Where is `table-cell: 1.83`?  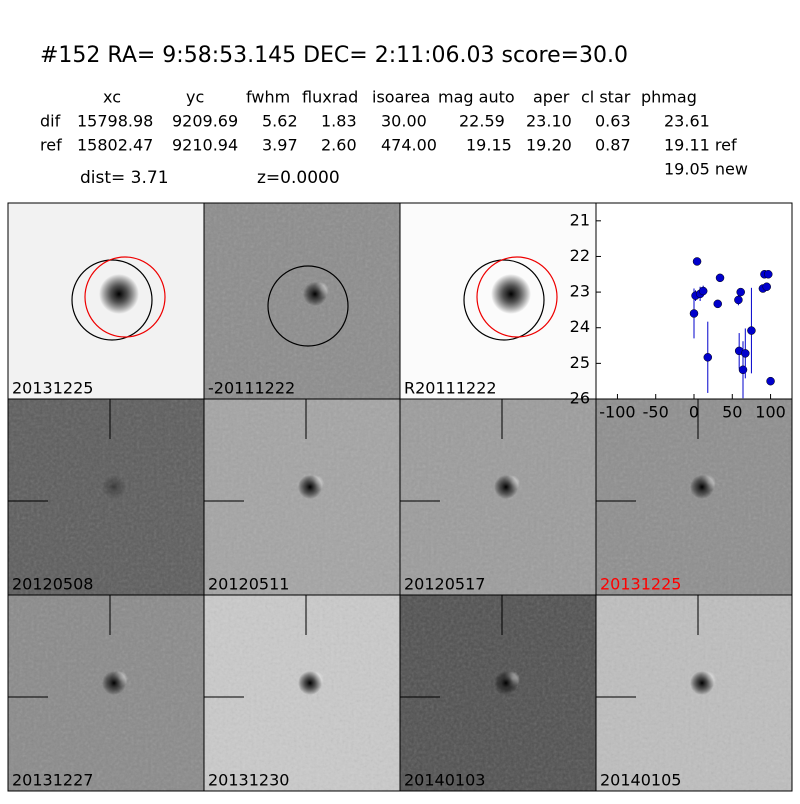 table-cell: 1.83 is located at coordinates (339, 121).